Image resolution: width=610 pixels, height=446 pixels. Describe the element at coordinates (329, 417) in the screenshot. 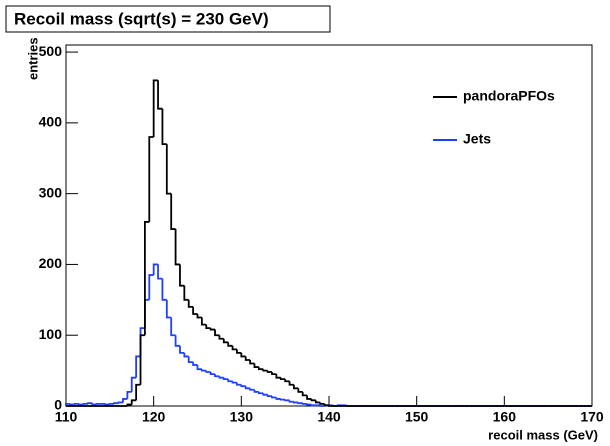

I see `x-tick-label: 140` at that location.